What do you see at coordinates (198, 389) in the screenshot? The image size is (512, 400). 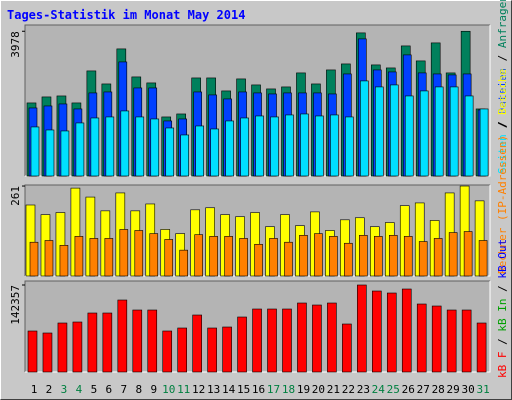 I see `x-tick-label: 12` at bounding box center [198, 389].